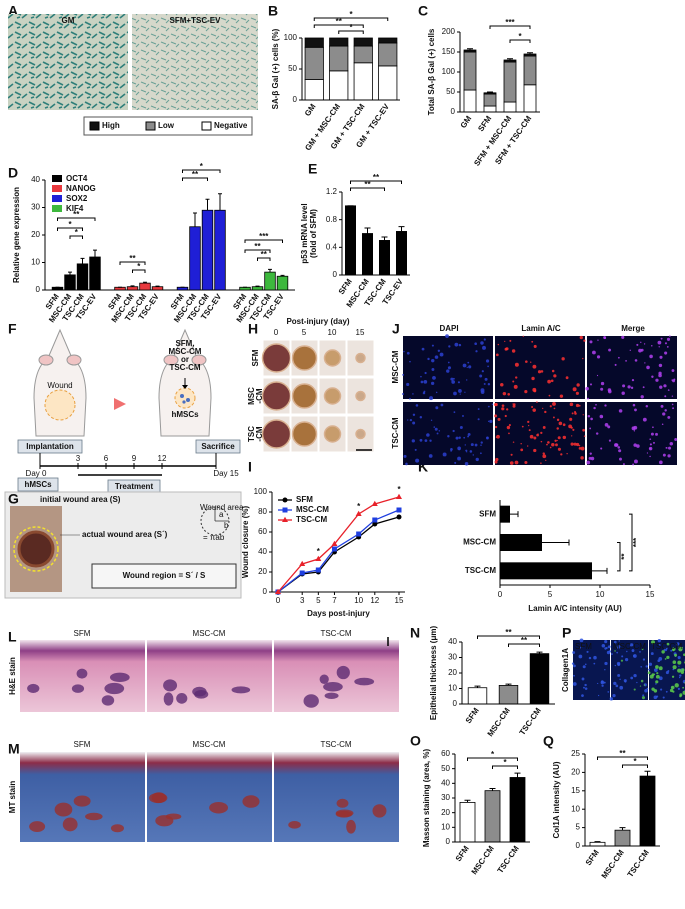  Describe the element at coordinates (59, 385) in the screenshot. I see `label: Wound` at that location.